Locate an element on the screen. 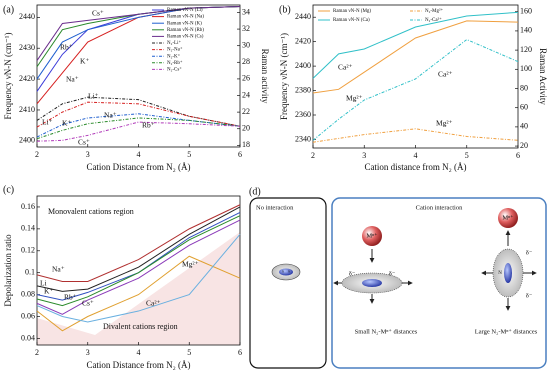 Image resolution: width=550 pixels, height=374 pixels. region-label: Monovalent cations region is located at coordinates (91, 211).